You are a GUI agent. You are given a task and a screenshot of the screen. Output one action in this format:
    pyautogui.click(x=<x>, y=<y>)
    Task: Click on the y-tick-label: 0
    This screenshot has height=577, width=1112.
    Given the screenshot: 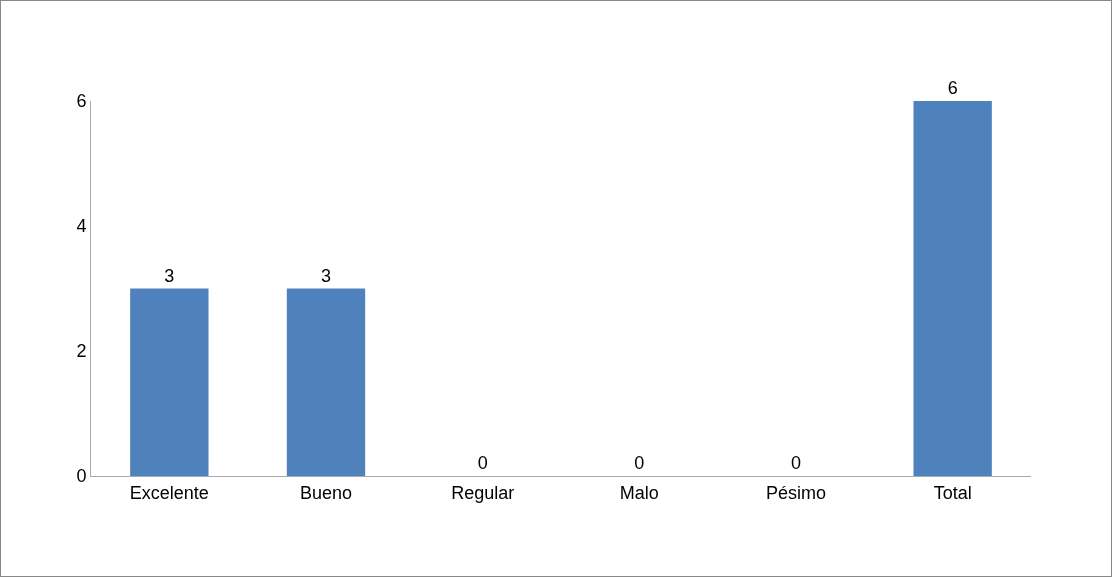 What is the action you would take?
    pyautogui.click(x=81, y=476)
    